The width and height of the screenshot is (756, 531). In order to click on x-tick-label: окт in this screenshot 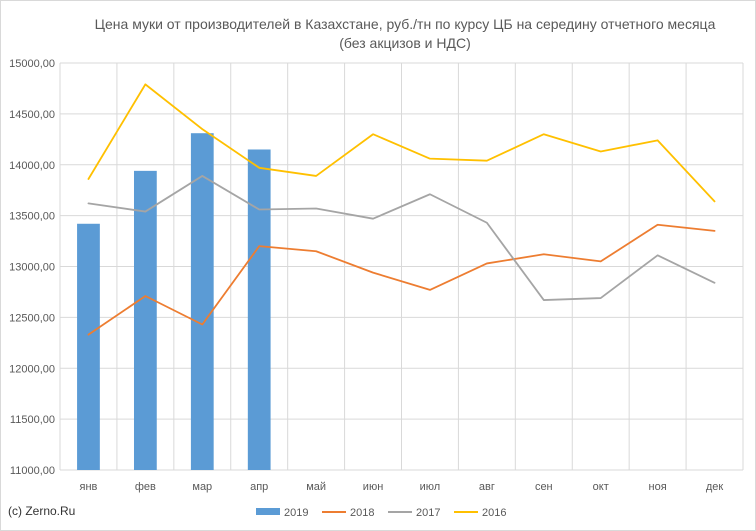, I will do `click(601, 487)`.